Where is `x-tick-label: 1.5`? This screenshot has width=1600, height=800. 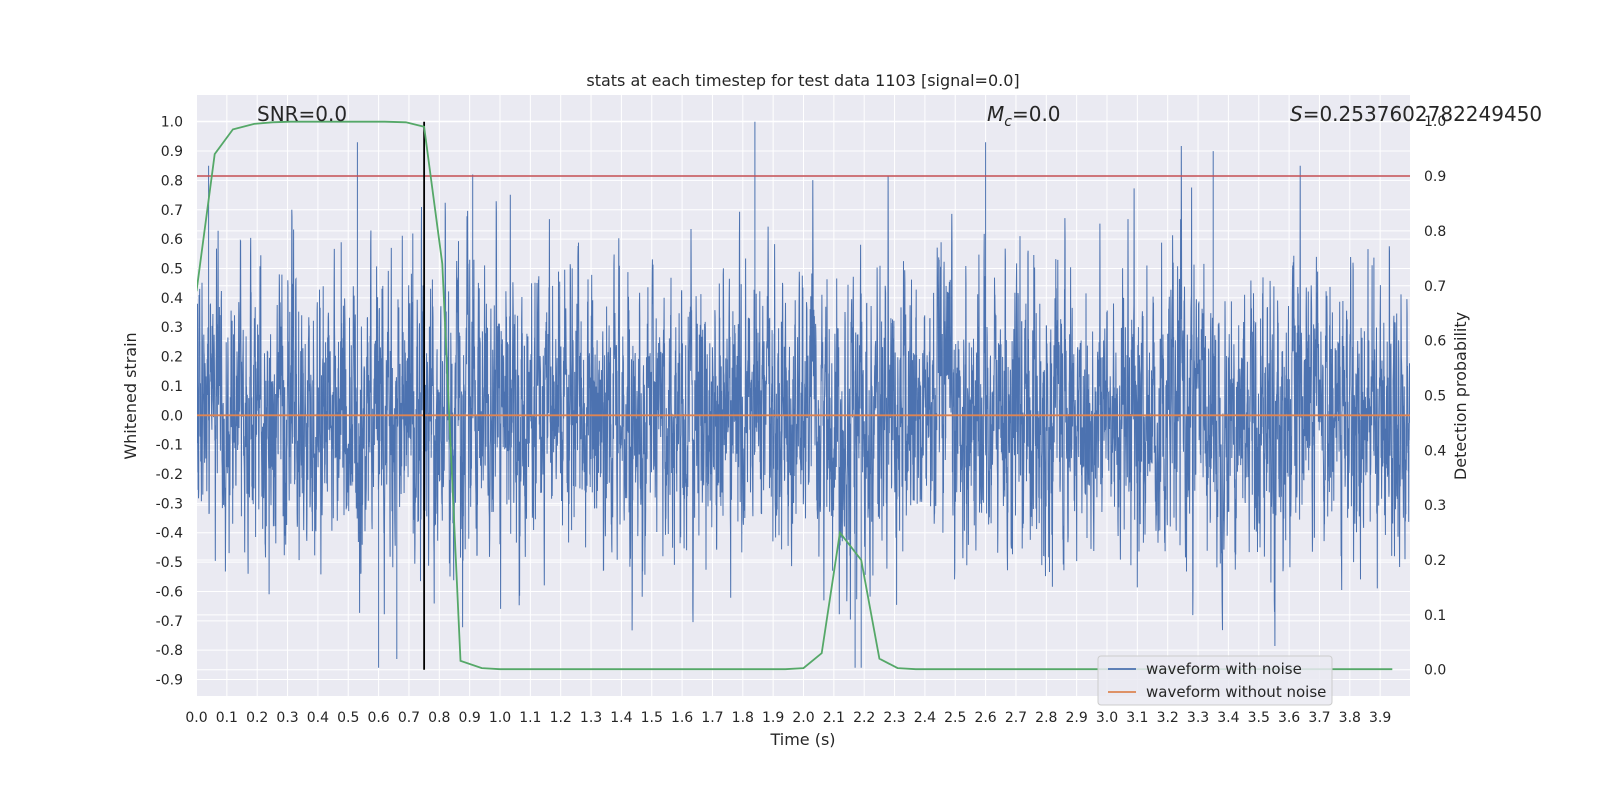
x-tick-label: 1.5 is located at coordinates (652, 718).